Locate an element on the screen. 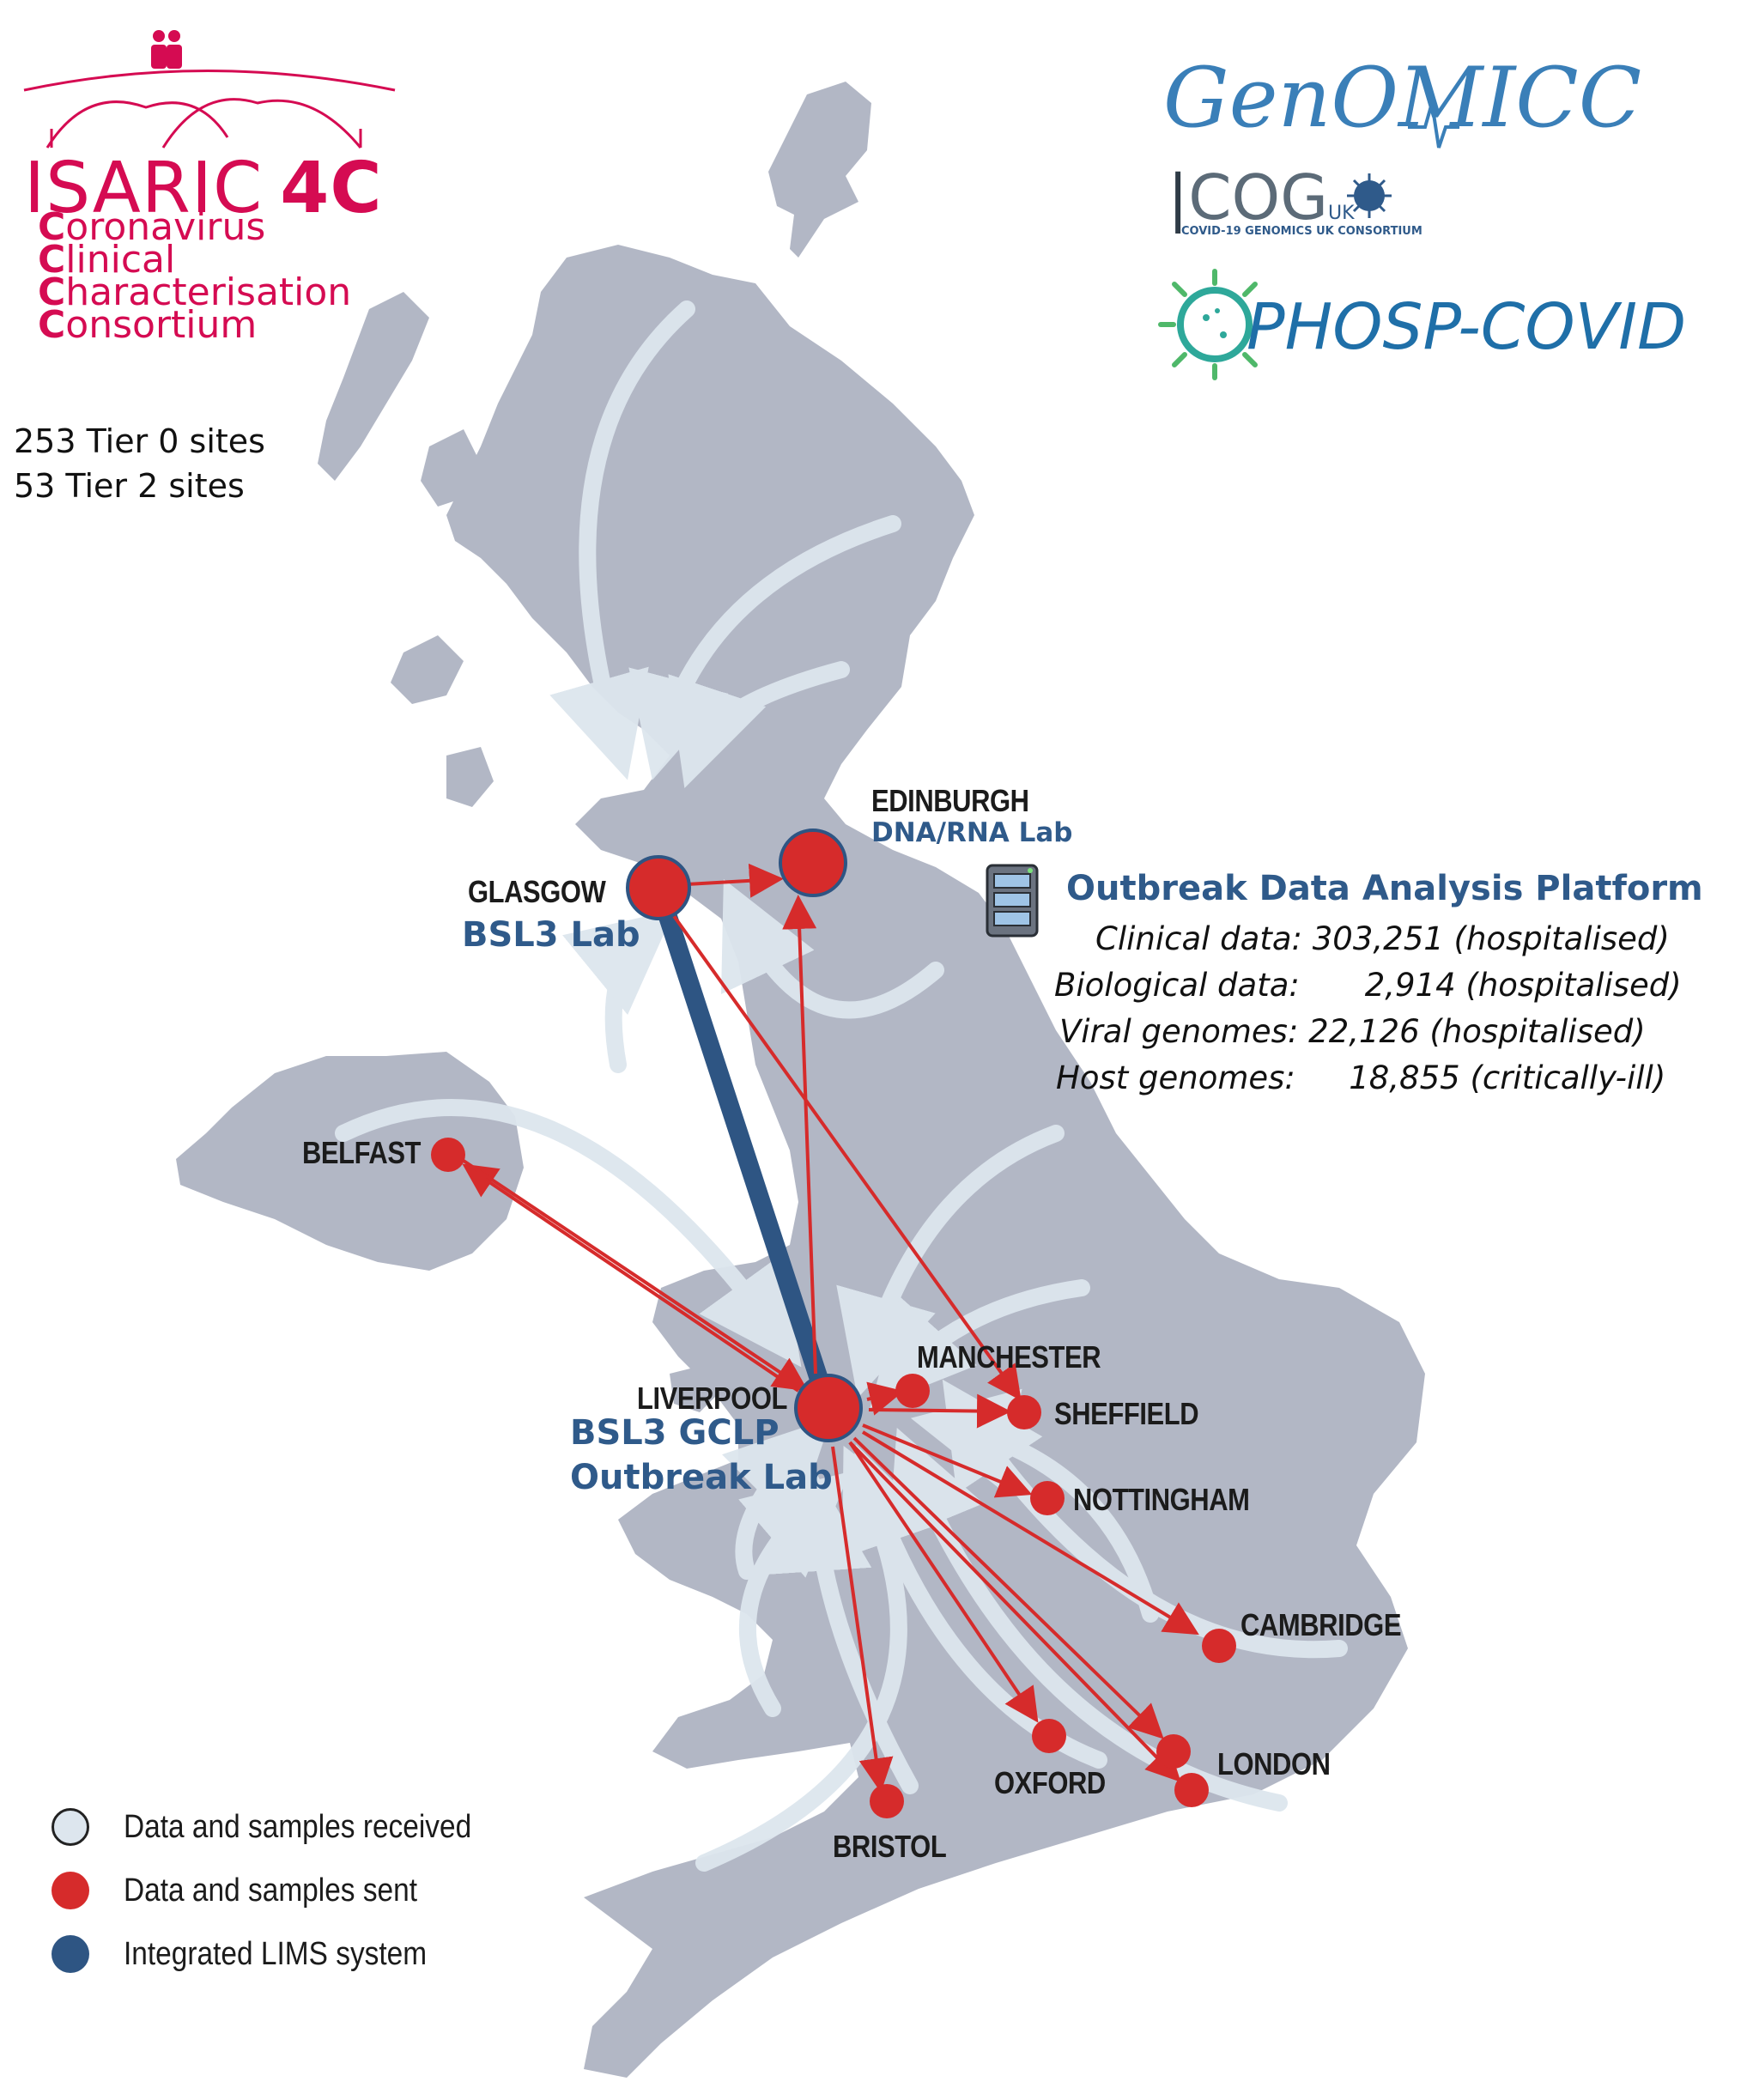 The image size is (1747, 2100). legend-dot-received is located at coordinates (70, 1827).